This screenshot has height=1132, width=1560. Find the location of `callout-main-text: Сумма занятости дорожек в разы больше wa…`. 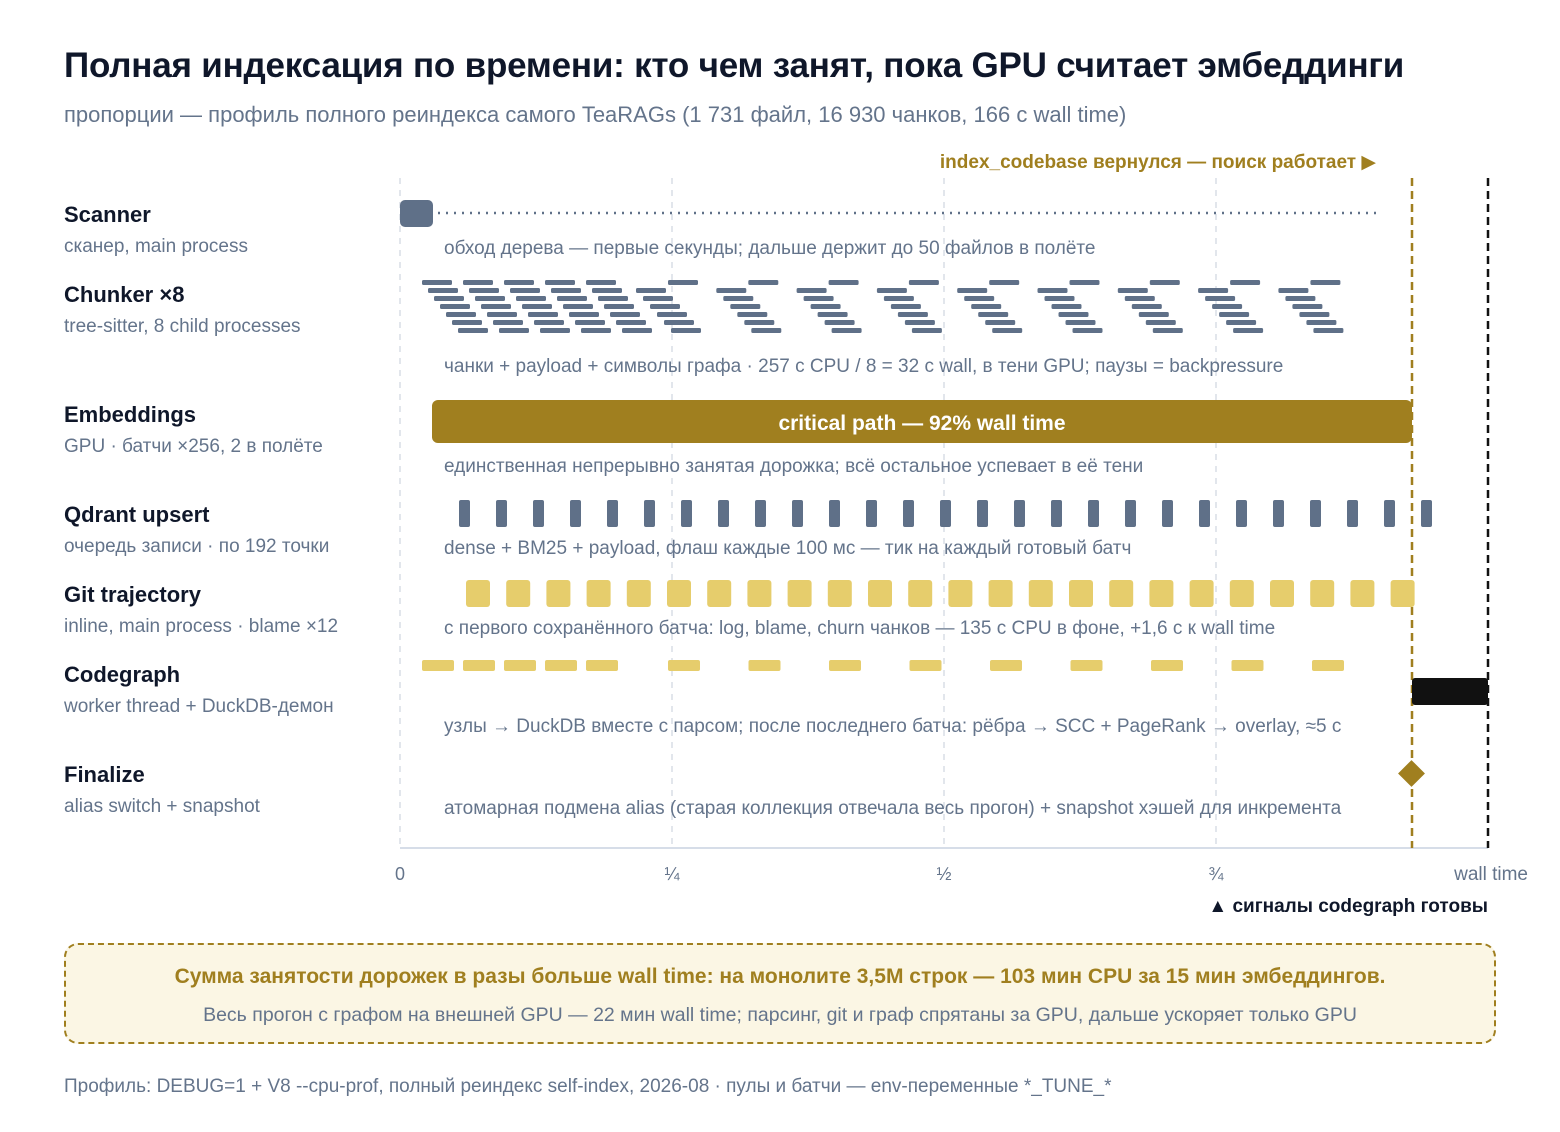

callout-main-text: Сумма занятости дорожек в разы больше wa… is located at coordinates (780, 976).